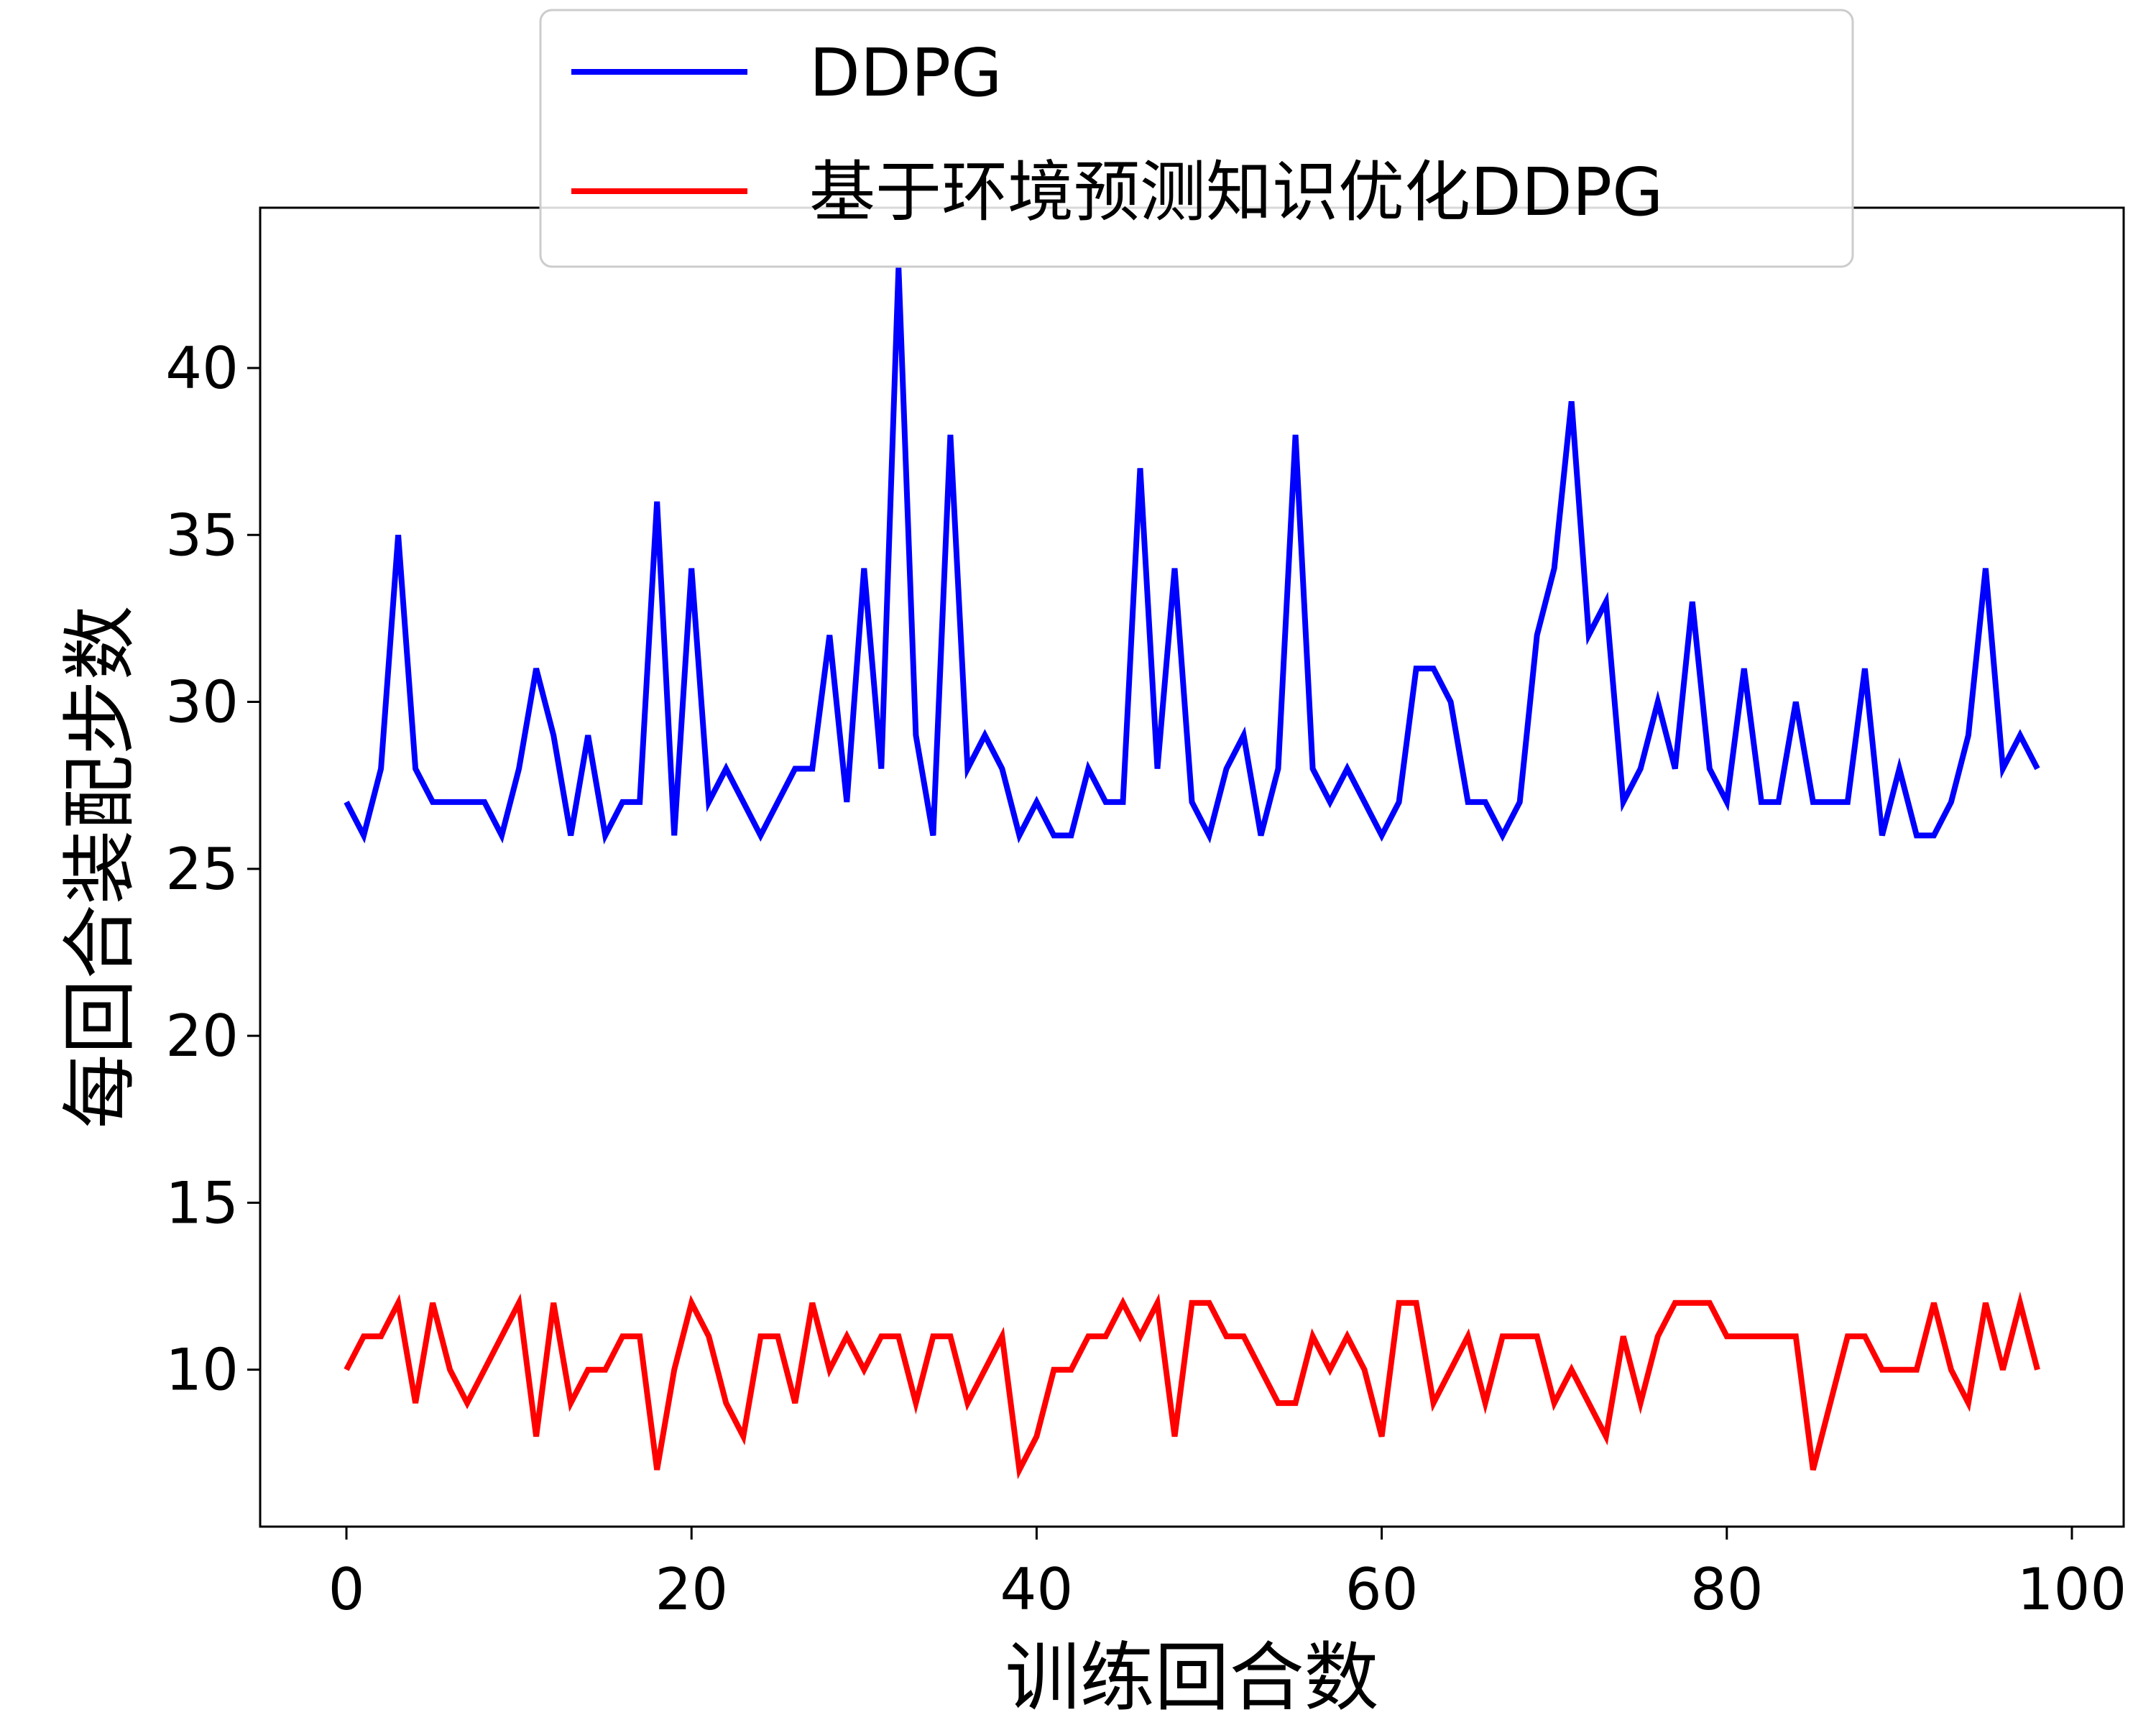 Image resolution: width=2156 pixels, height=1725 pixels. What do you see at coordinates (1236, 192) in the screenshot?
I see `legend-label: 基于环境预测知识优化DDPG` at bounding box center [1236, 192].